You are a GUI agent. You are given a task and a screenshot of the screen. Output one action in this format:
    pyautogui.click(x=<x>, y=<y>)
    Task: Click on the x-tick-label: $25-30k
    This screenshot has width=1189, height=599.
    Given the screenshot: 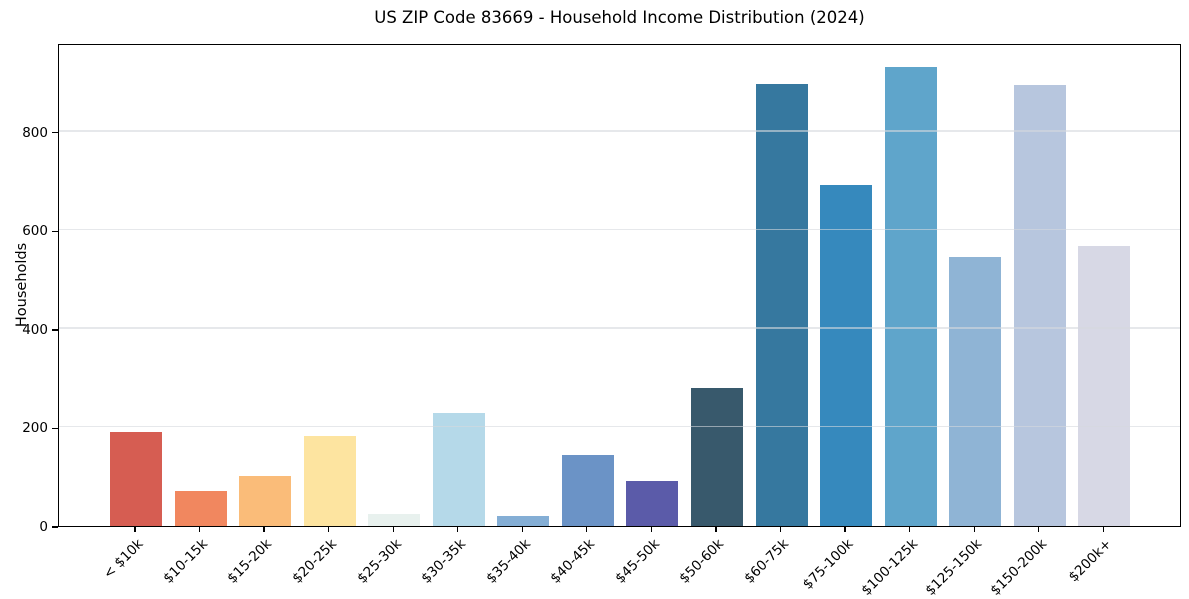 What is the action you would take?
    pyautogui.click(x=379, y=561)
    